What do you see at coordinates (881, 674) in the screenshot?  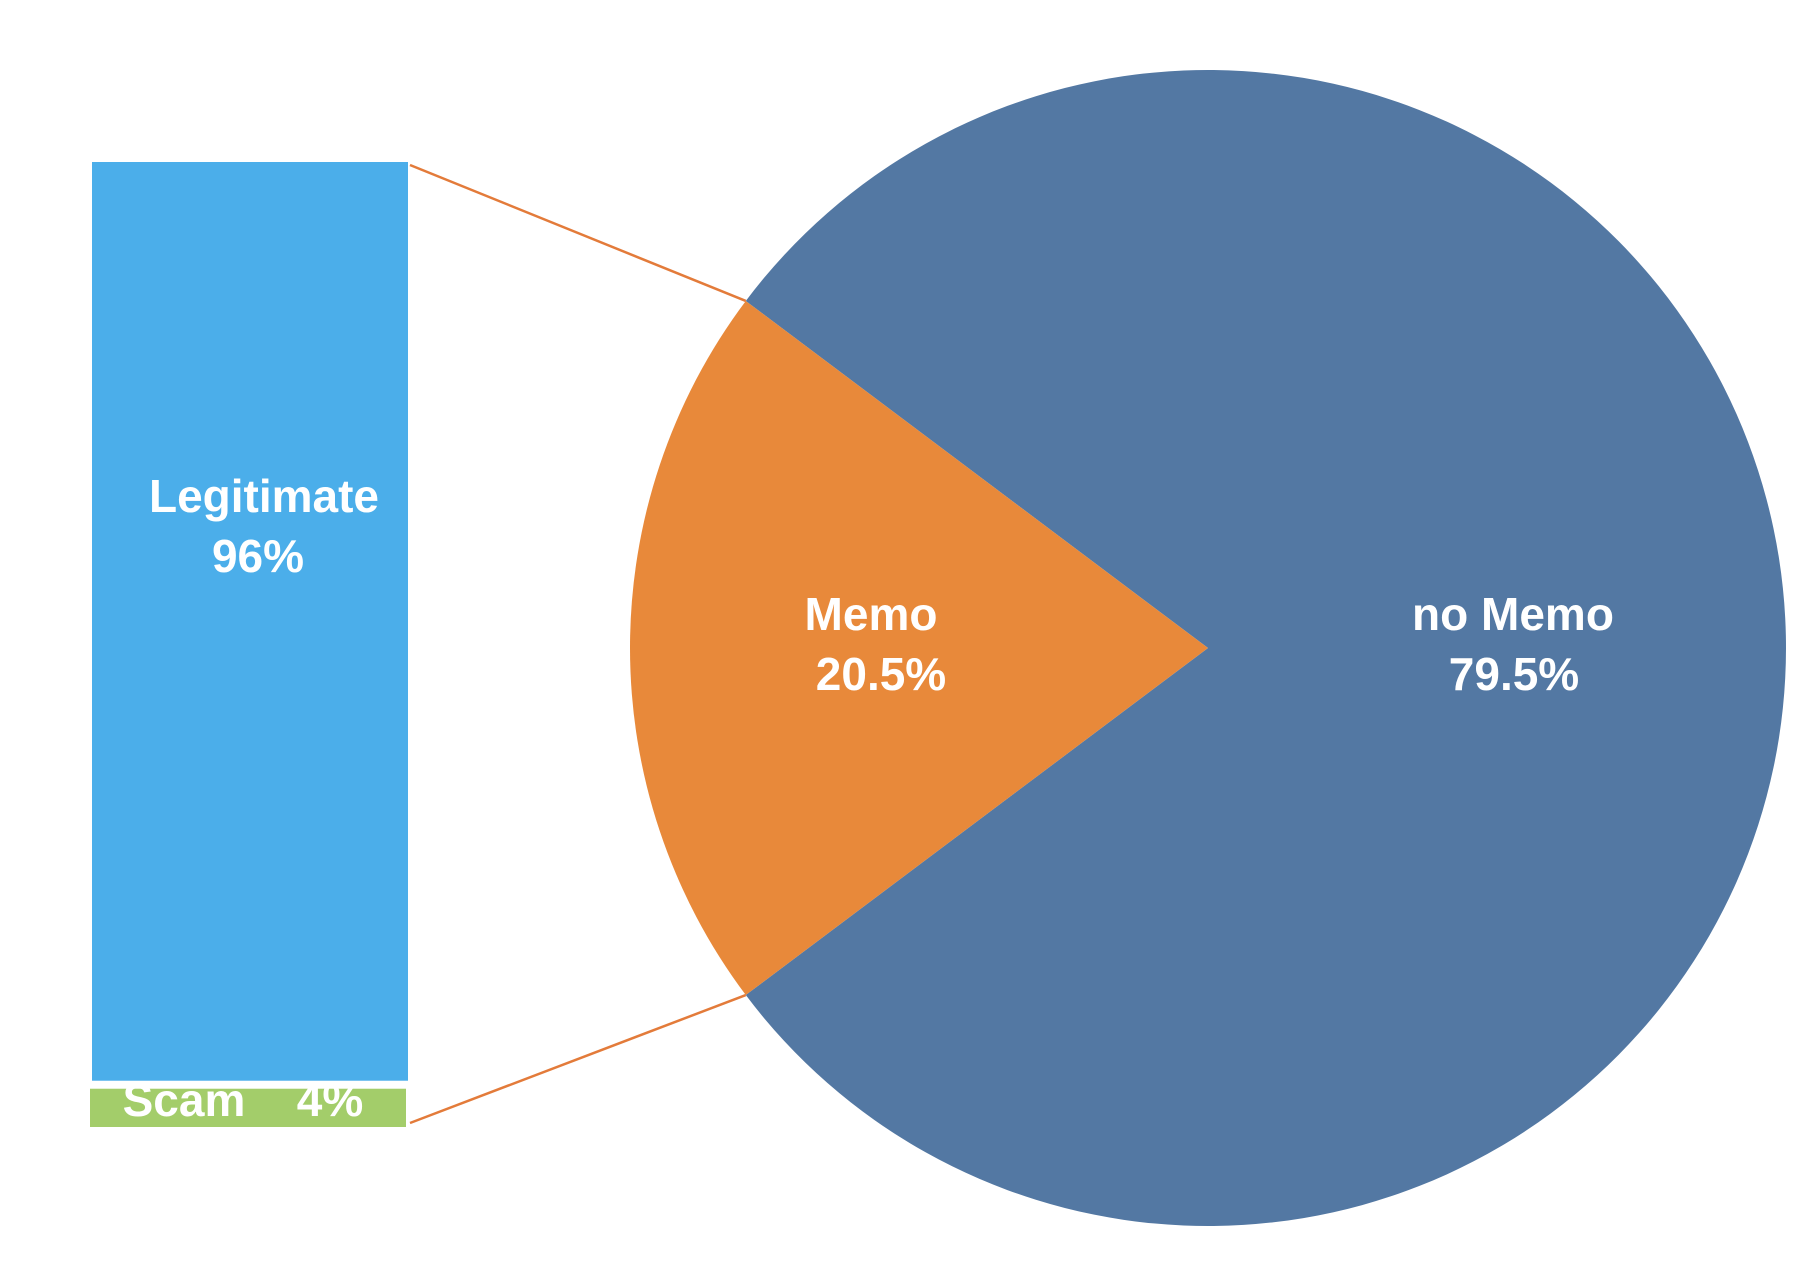 I see `label-memo-value: 20.5%` at bounding box center [881, 674].